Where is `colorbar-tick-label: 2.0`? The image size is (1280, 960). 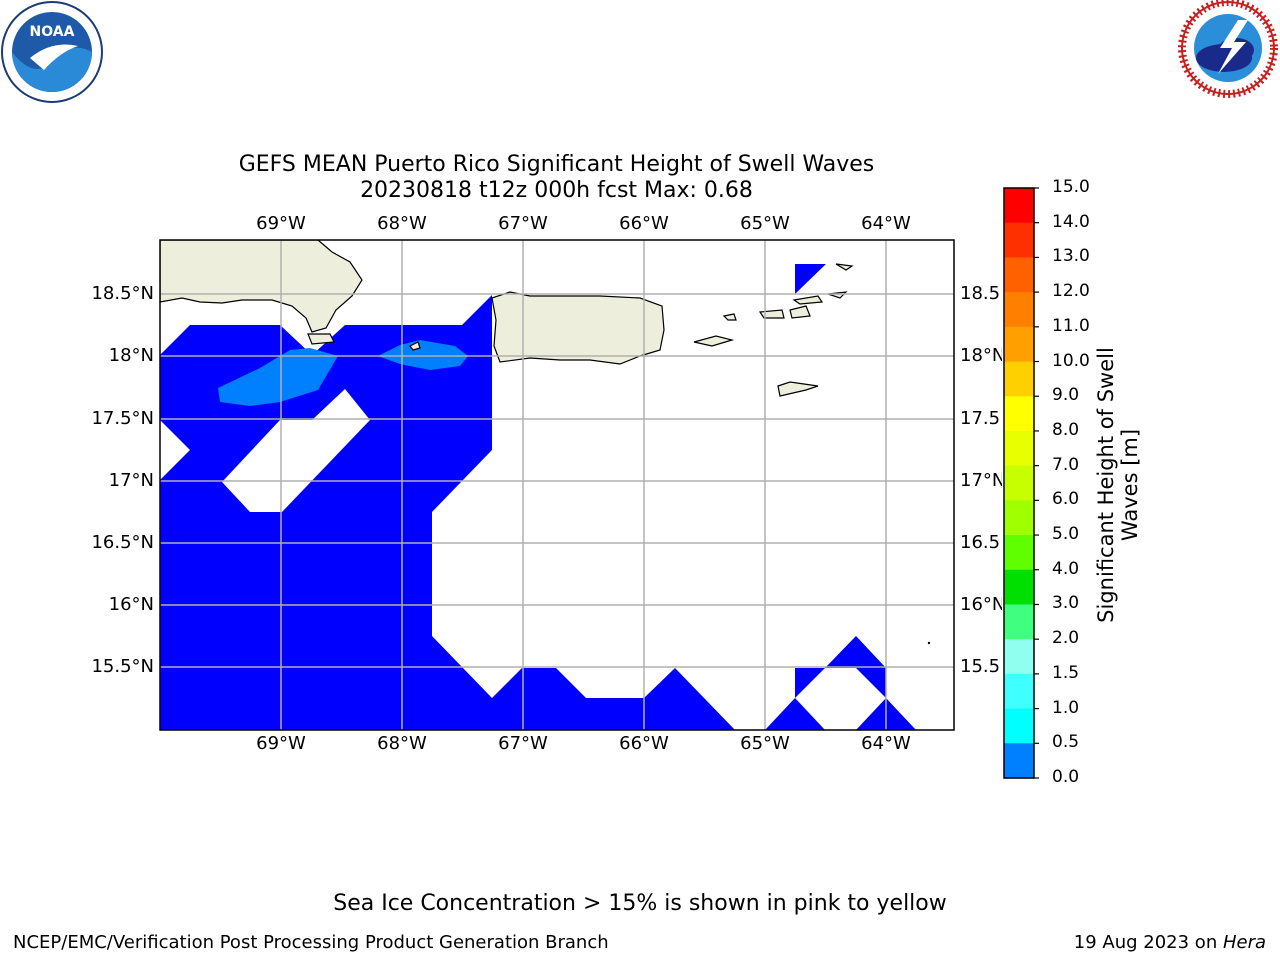
colorbar-tick-label: 2.0 is located at coordinates (1066, 638).